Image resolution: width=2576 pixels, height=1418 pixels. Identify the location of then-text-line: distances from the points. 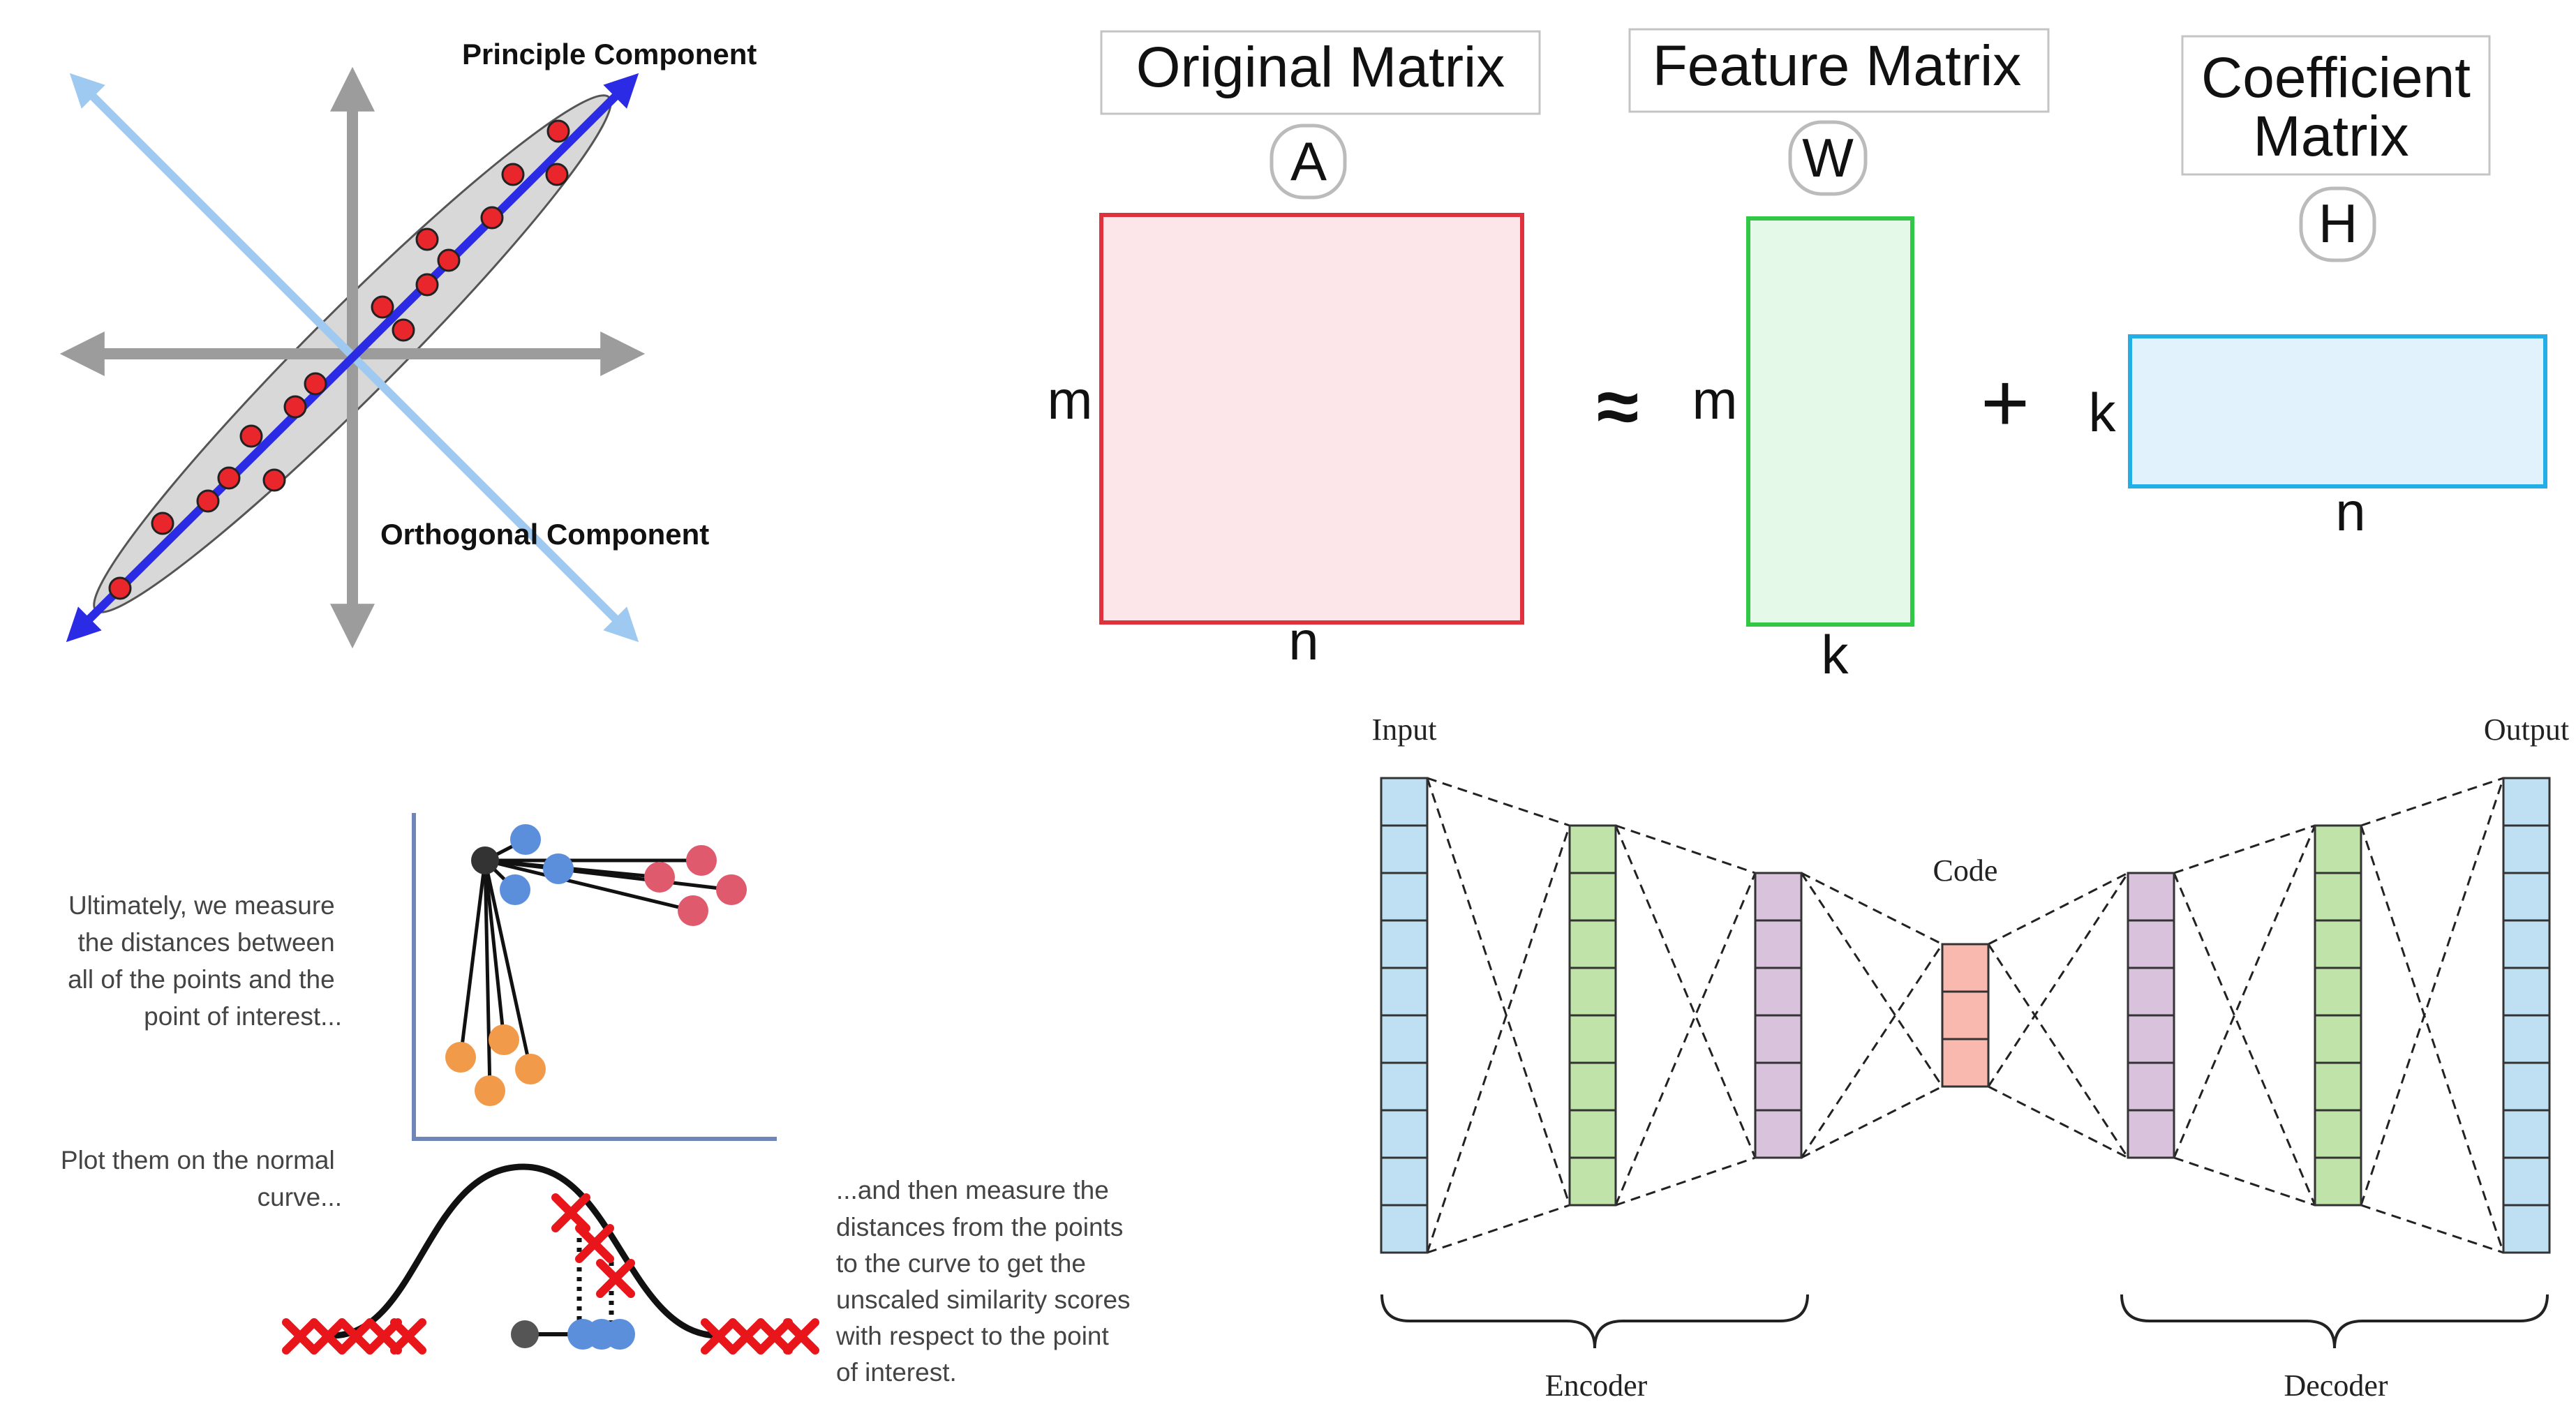
(979, 1227).